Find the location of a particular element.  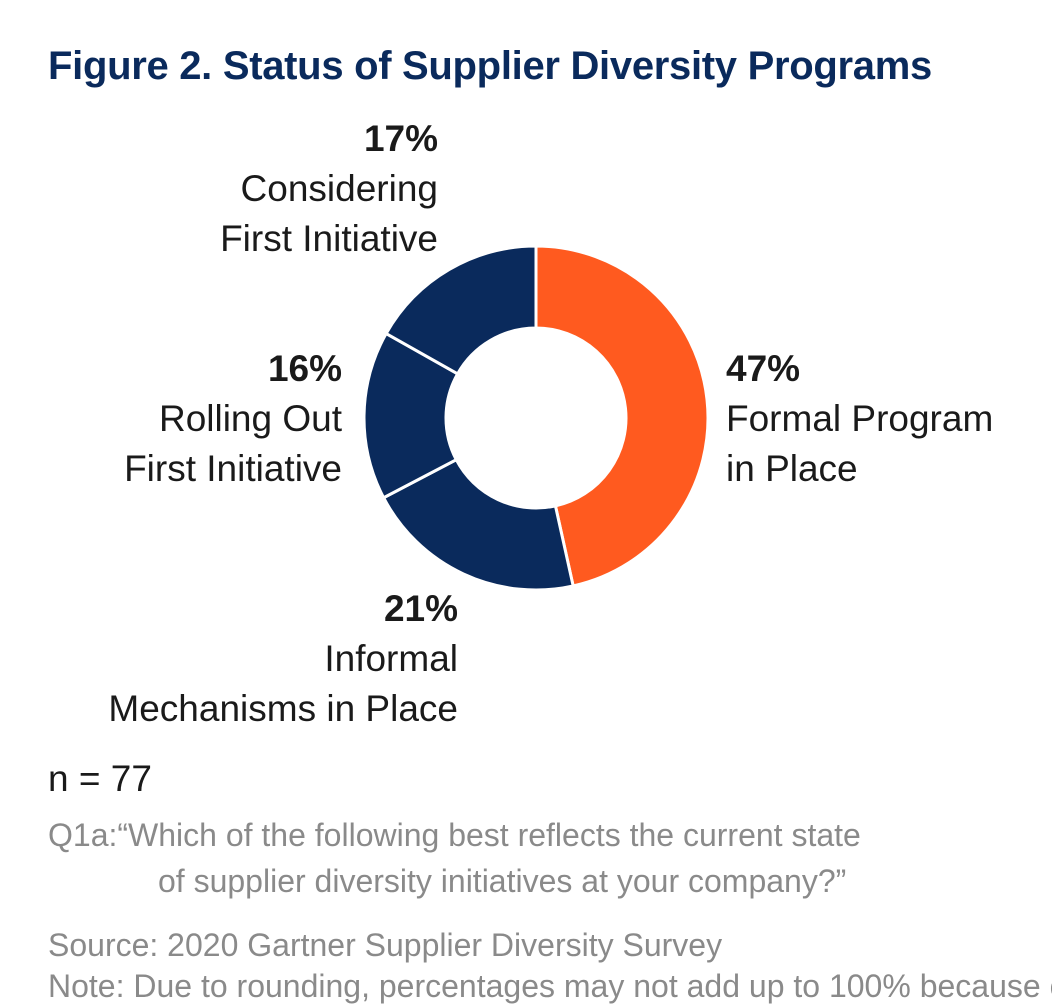

slice-value-label: 21% is located at coordinates (420, 608).